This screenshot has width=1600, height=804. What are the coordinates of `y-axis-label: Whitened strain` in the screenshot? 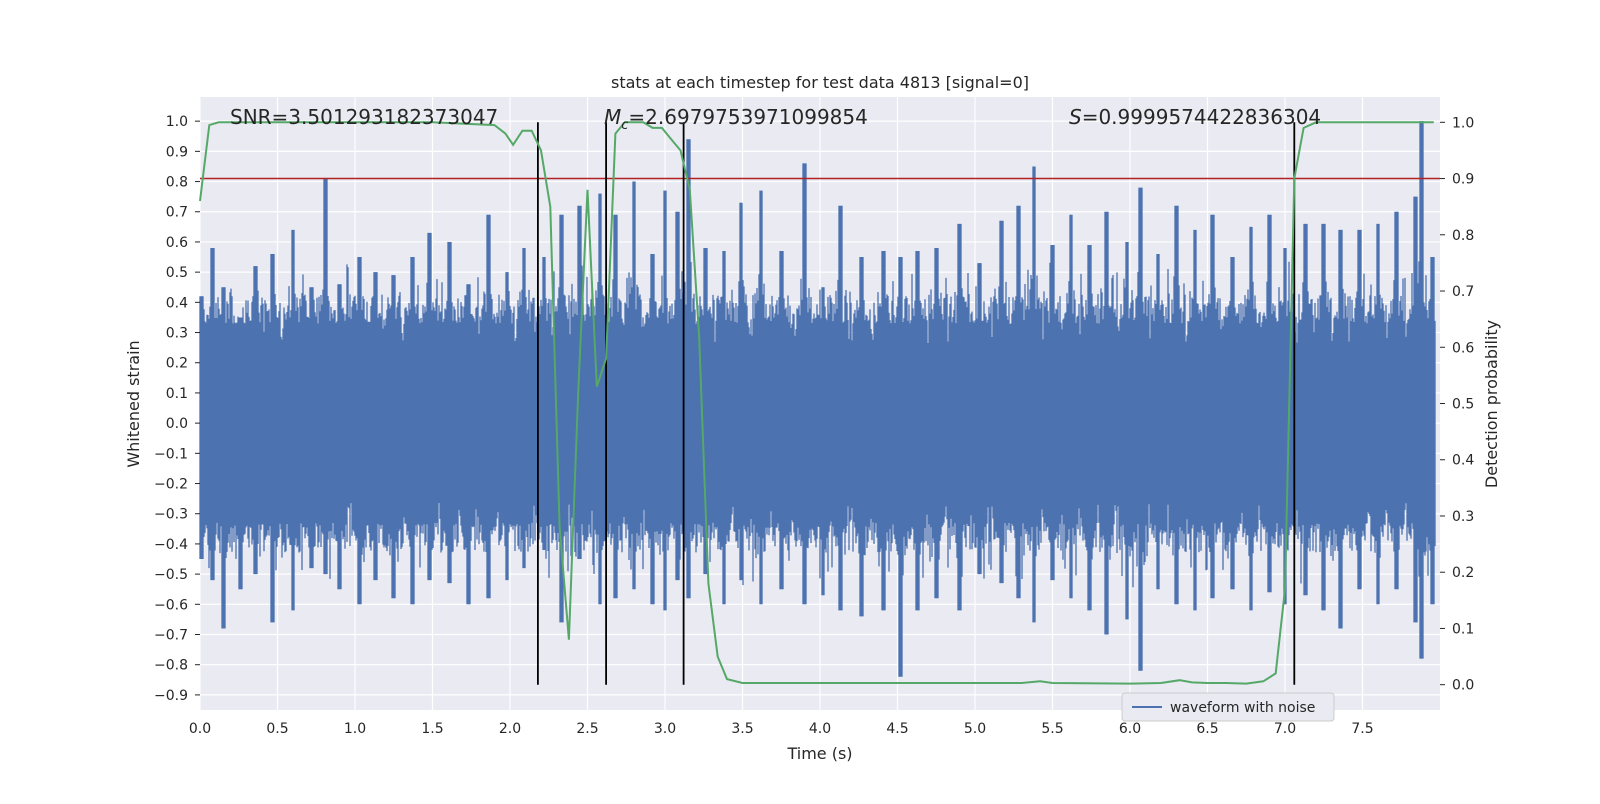 It's located at (133, 403).